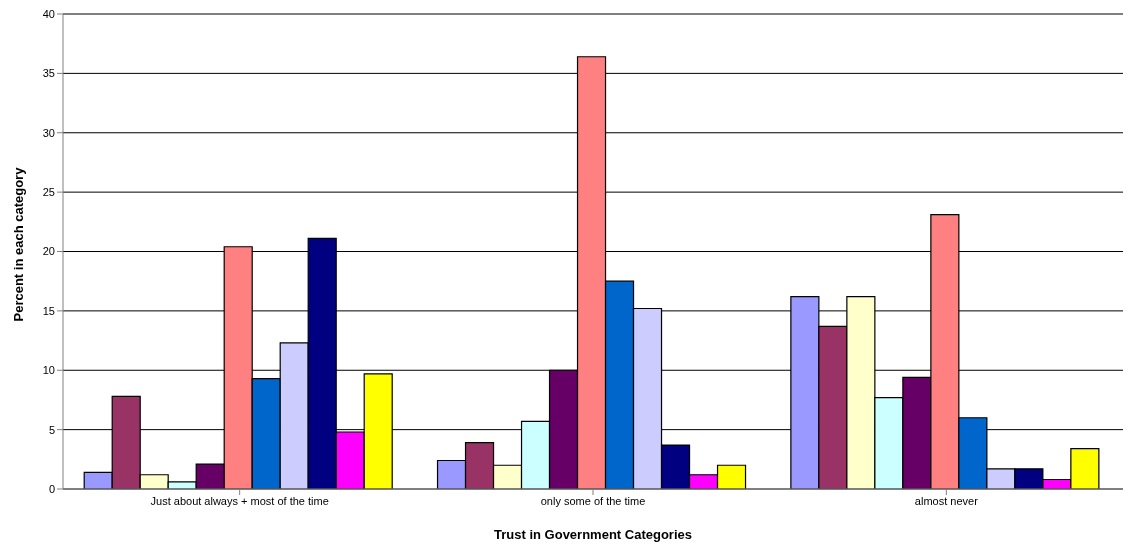 This screenshot has width=1131, height=557. Describe the element at coordinates (48, 310) in the screenshot. I see `y-tick-label: 15` at that location.